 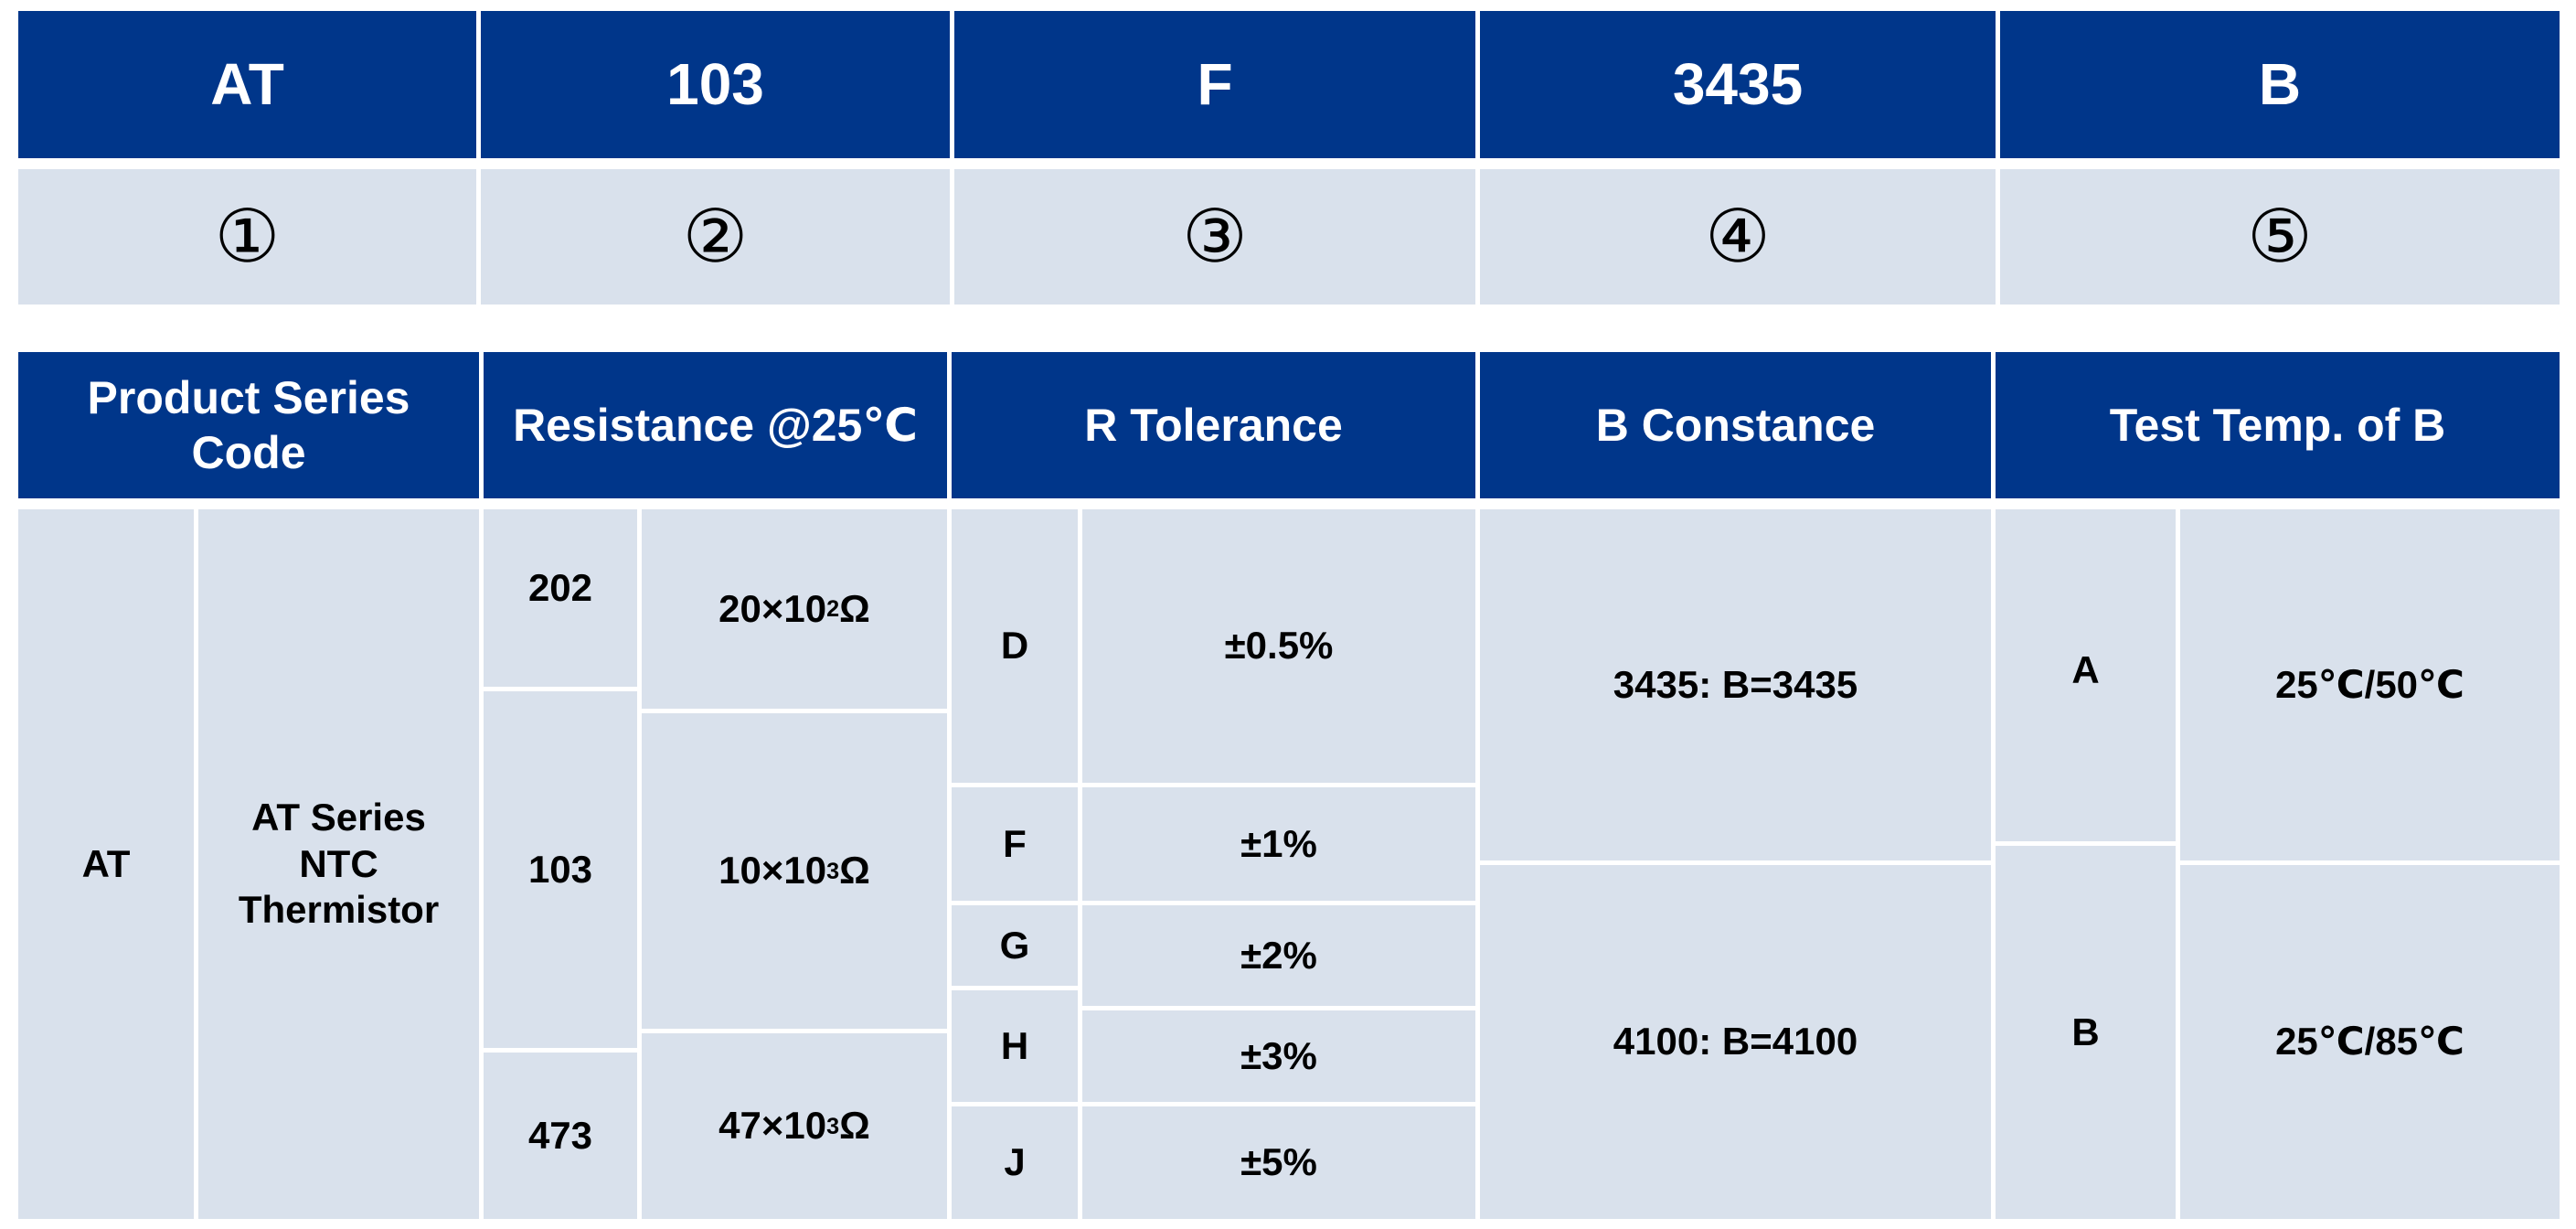 What do you see at coordinates (1735, 1042) in the screenshot?
I see `b-constance-value: 4100: B=4100` at bounding box center [1735, 1042].